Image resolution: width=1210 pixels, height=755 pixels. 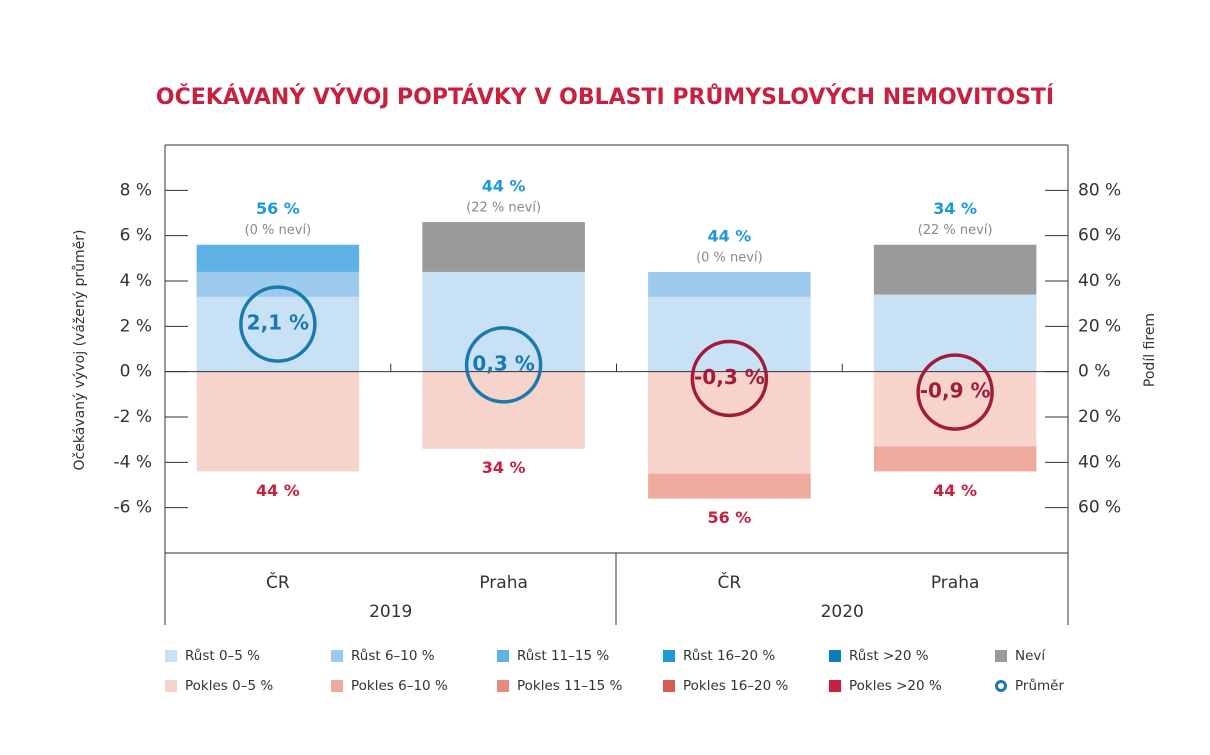 What do you see at coordinates (1094, 372) in the screenshot?
I see `y2-tick-label: 0 %` at bounding box center [1094, 372].